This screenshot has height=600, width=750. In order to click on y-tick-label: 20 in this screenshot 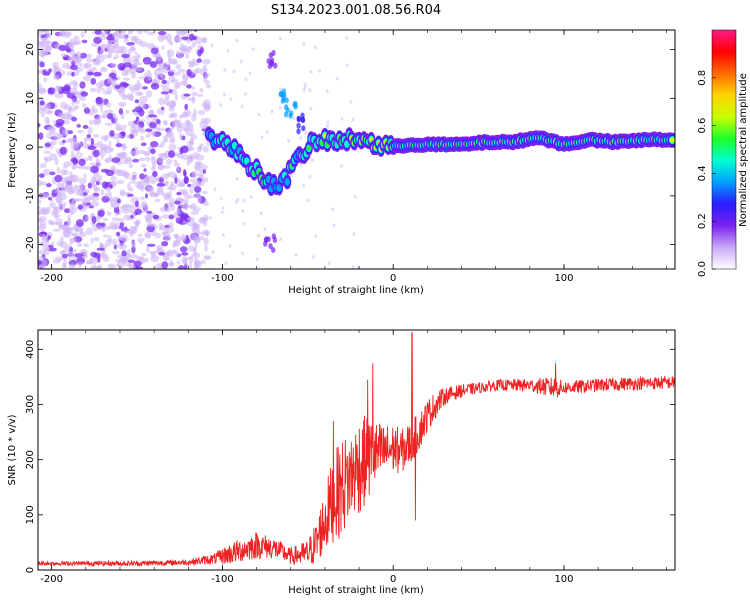, I will do `click(30, 49)`.